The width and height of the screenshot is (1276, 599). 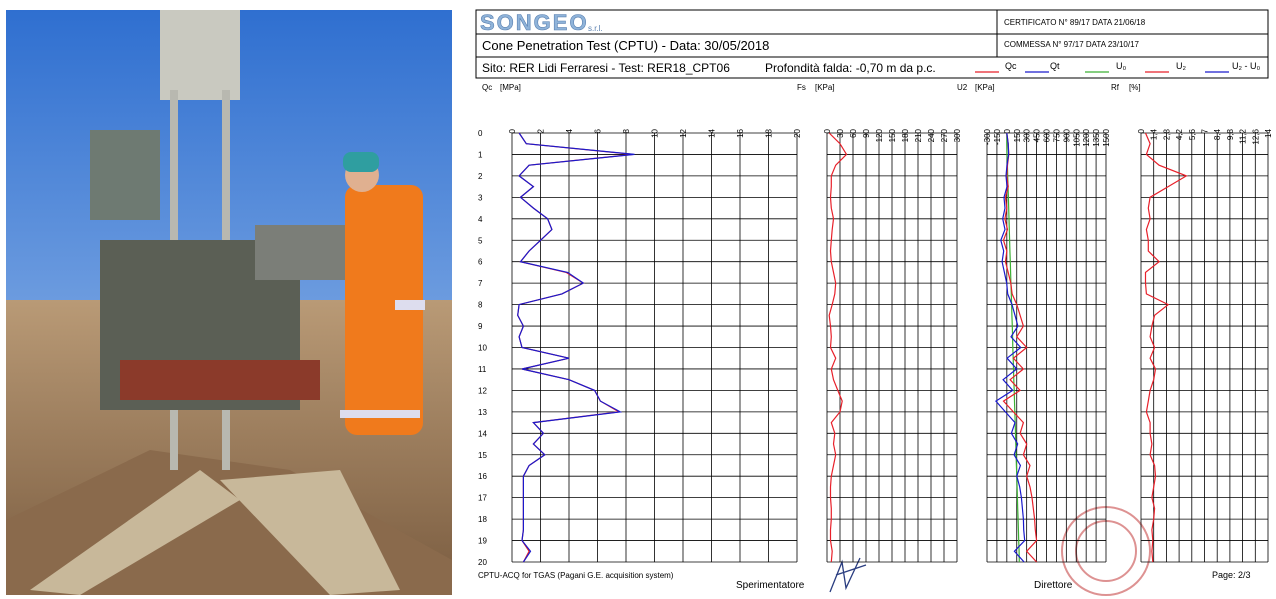 I want to click on x-tick-label: 1350, so click(x=1096, y=137).